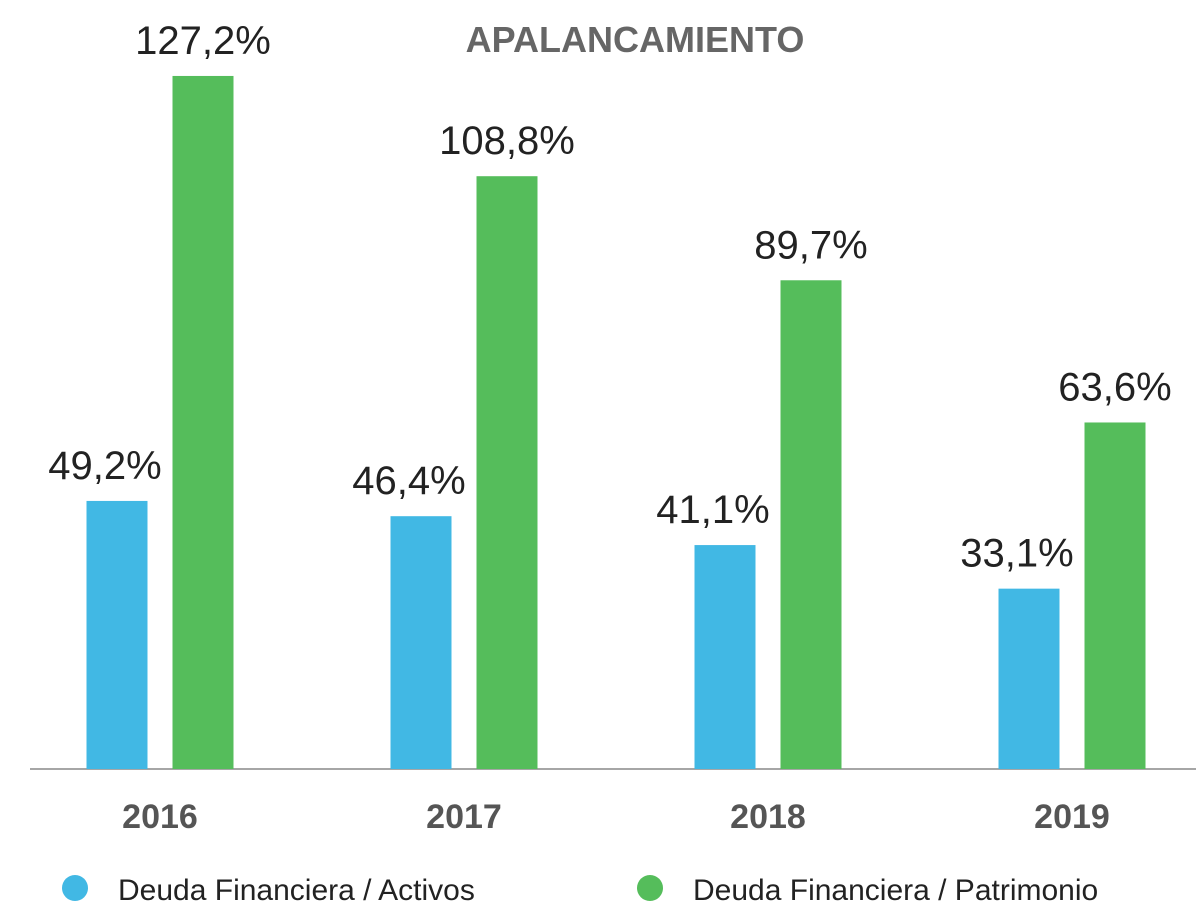 The image size is (1196, 910). I want to click on value-label: 89,7%, so click(810, 245).